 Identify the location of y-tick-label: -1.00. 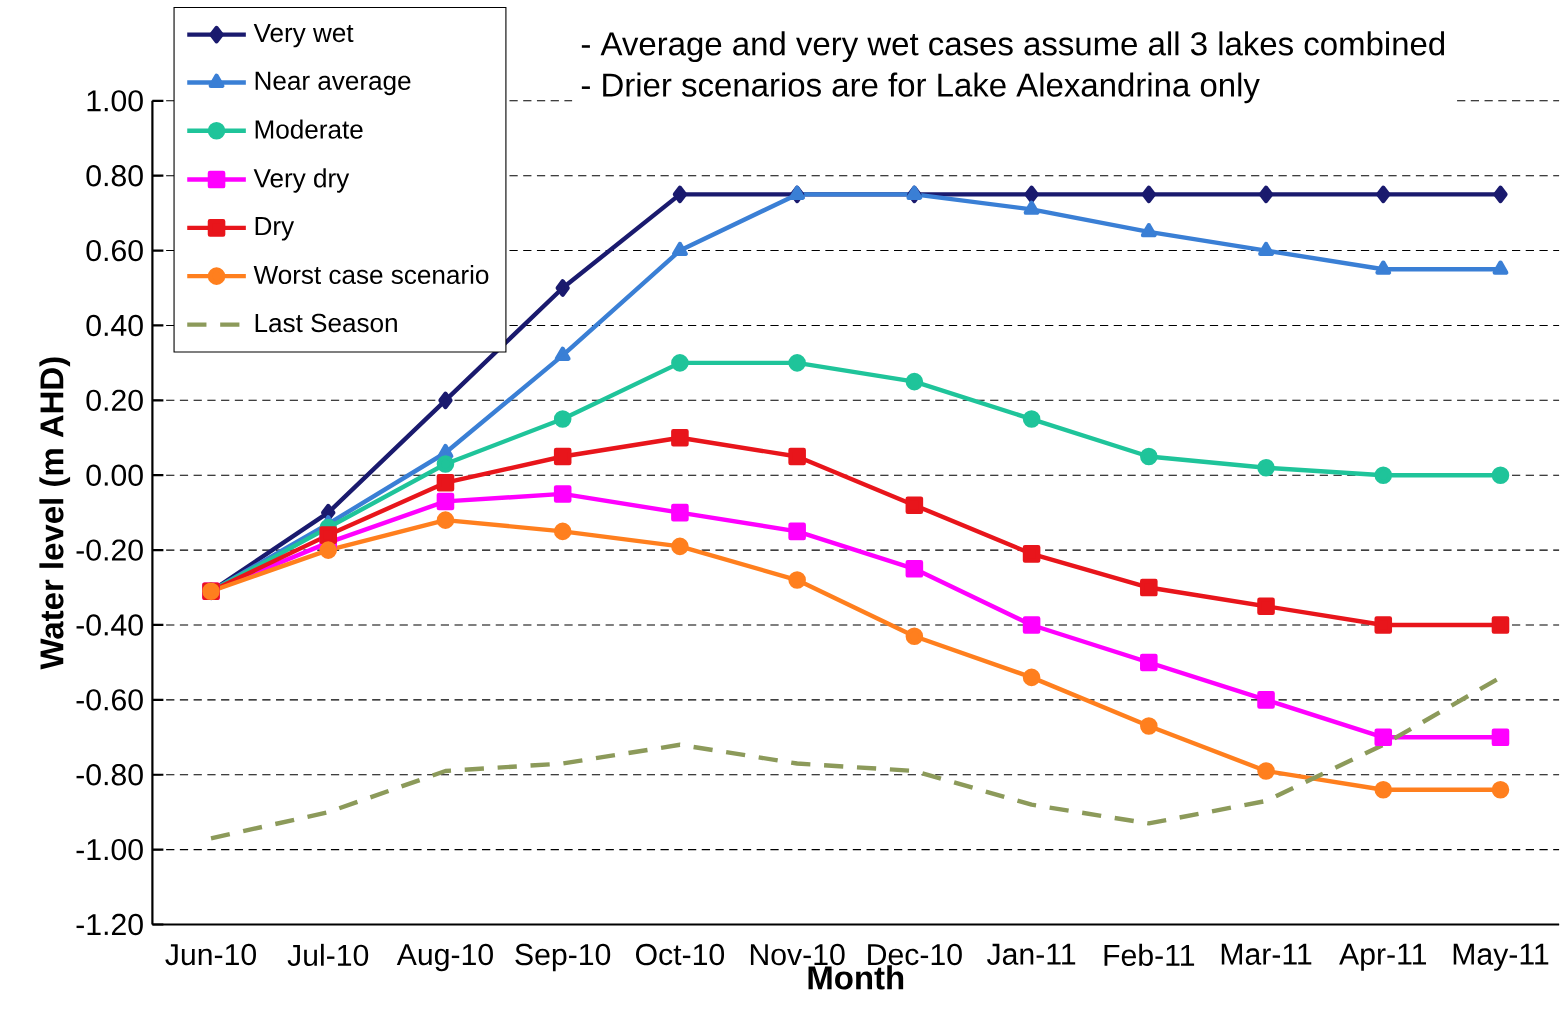
(109, 850).